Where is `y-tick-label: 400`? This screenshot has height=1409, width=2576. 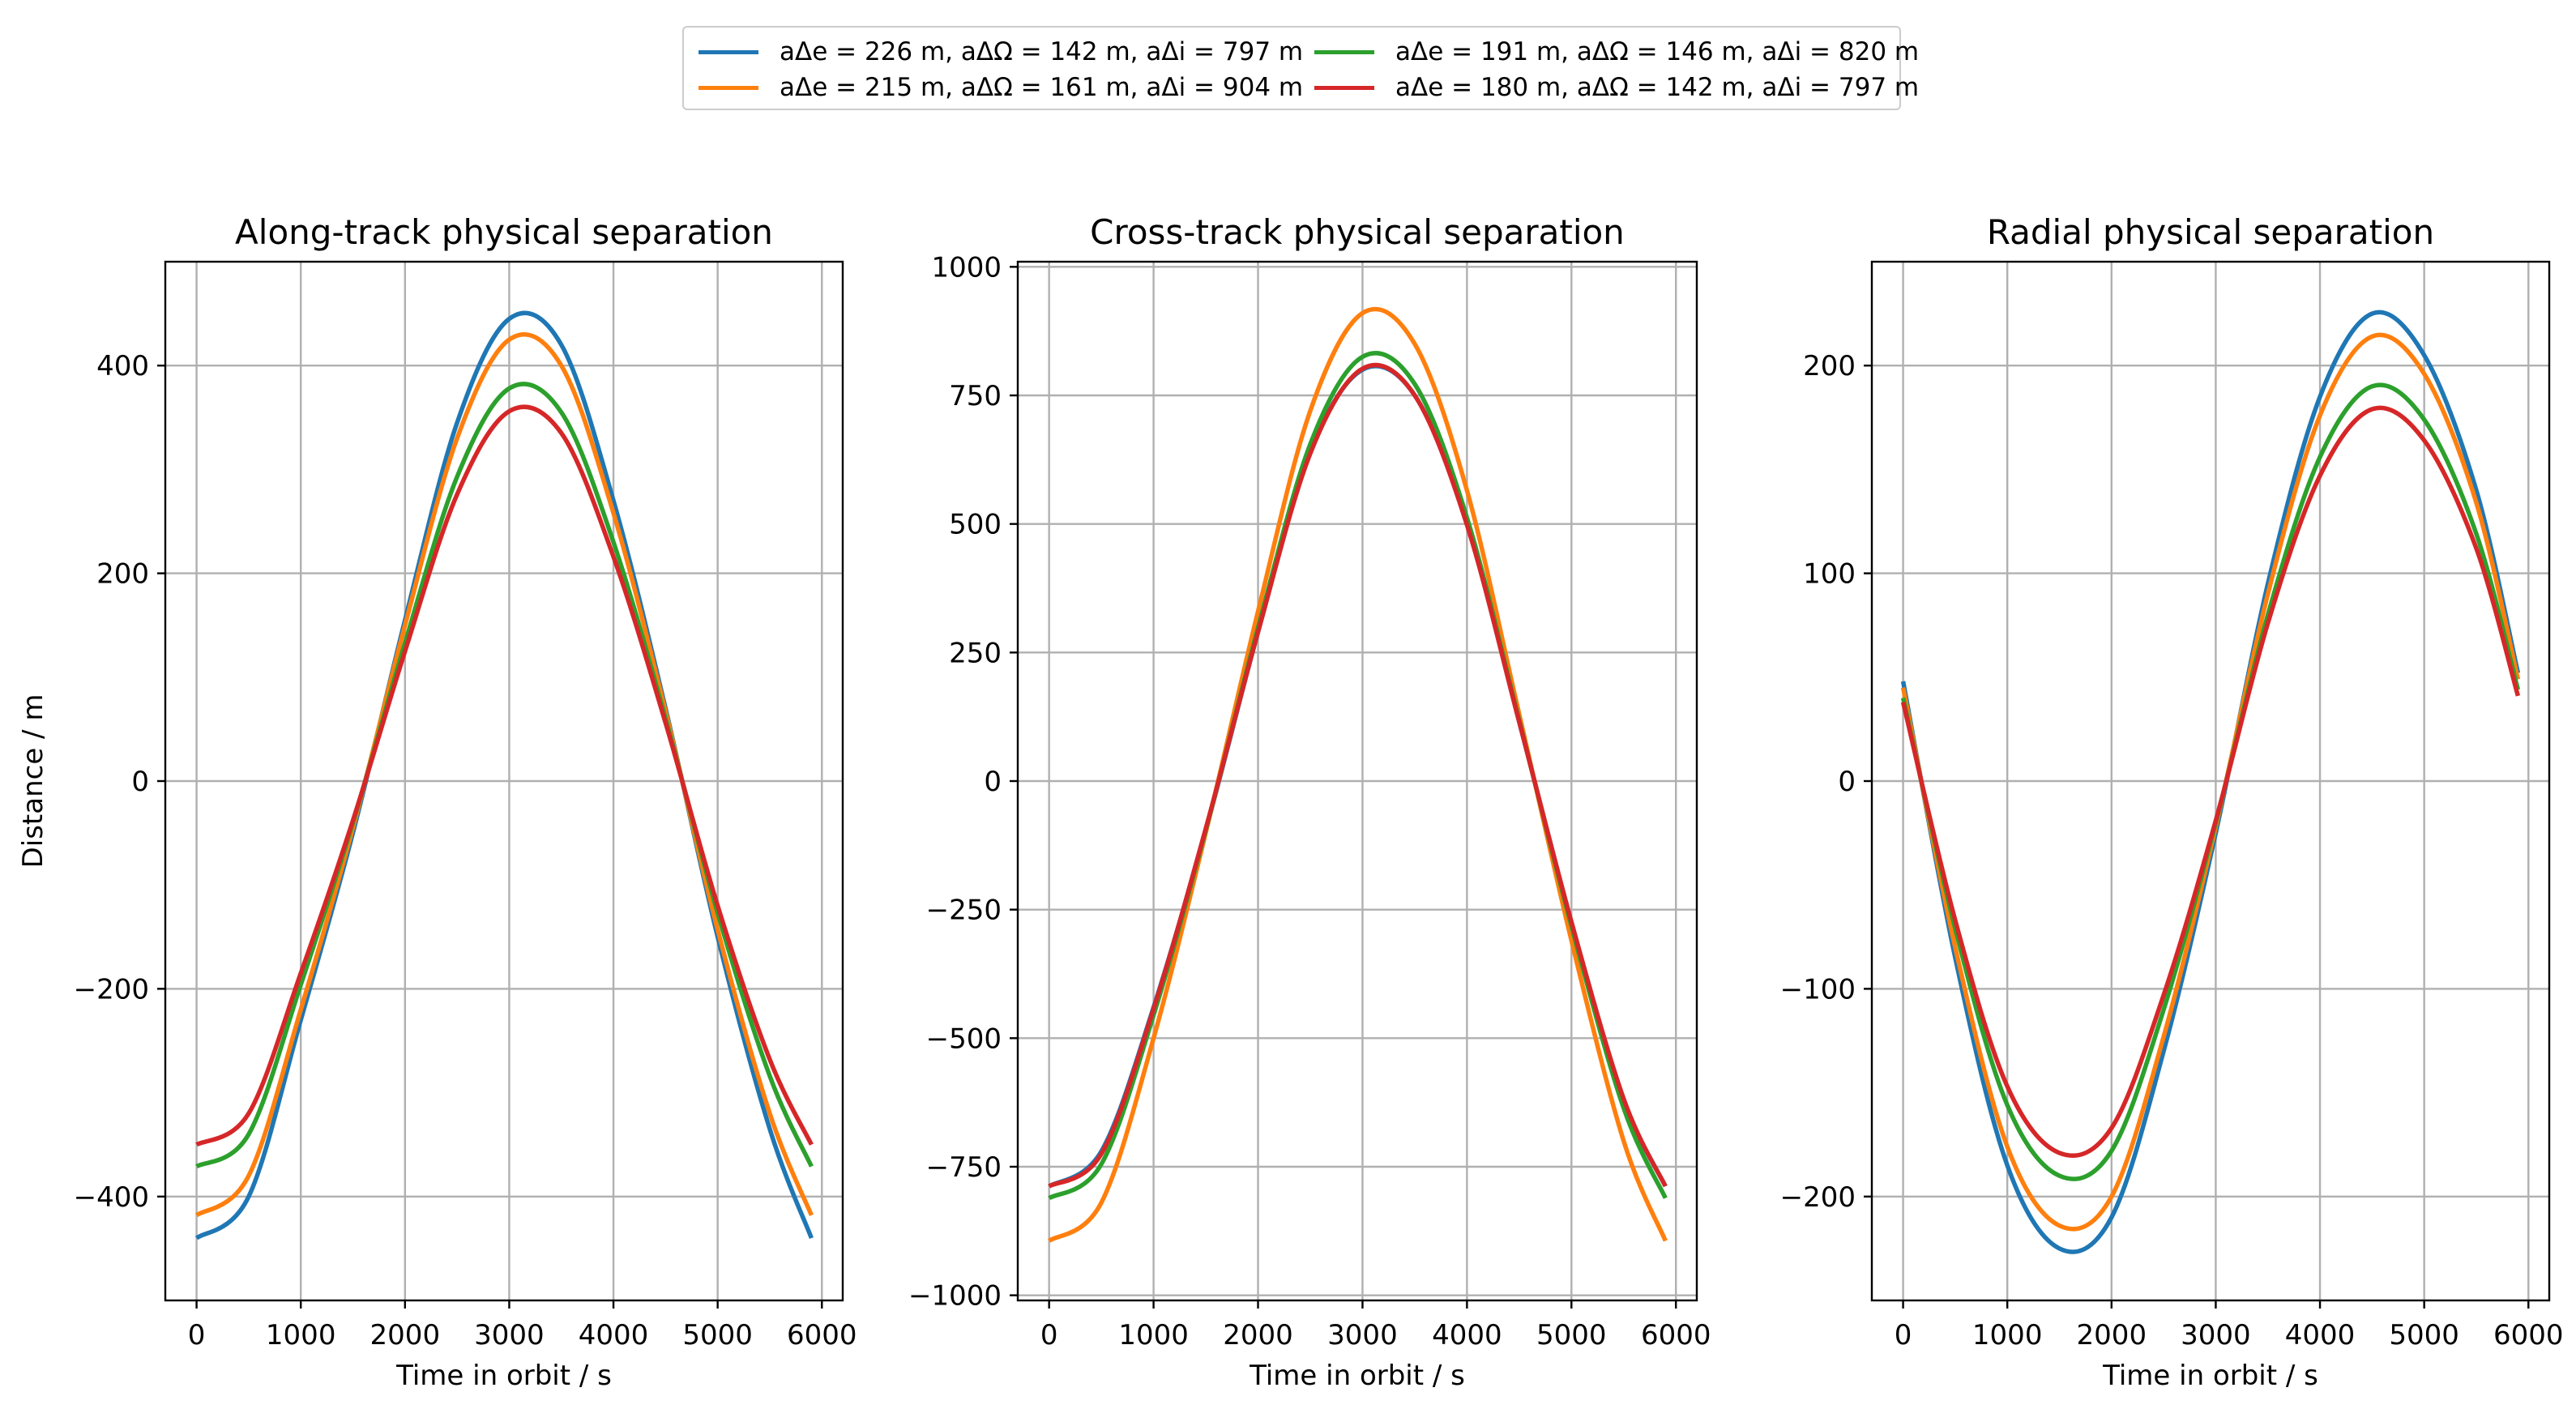 y-tick-label: 400 is located at coordinates (122, 366).